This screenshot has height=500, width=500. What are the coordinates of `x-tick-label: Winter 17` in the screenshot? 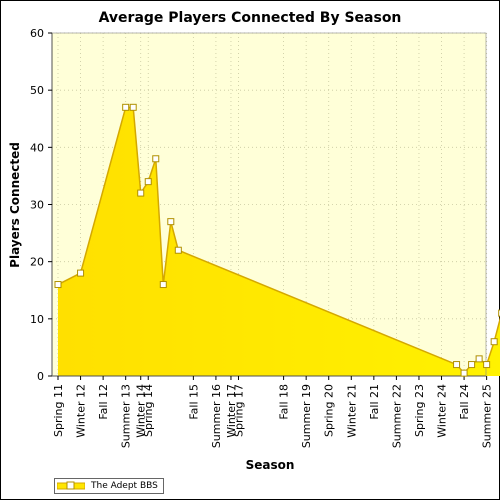 It's located at (231, 411).